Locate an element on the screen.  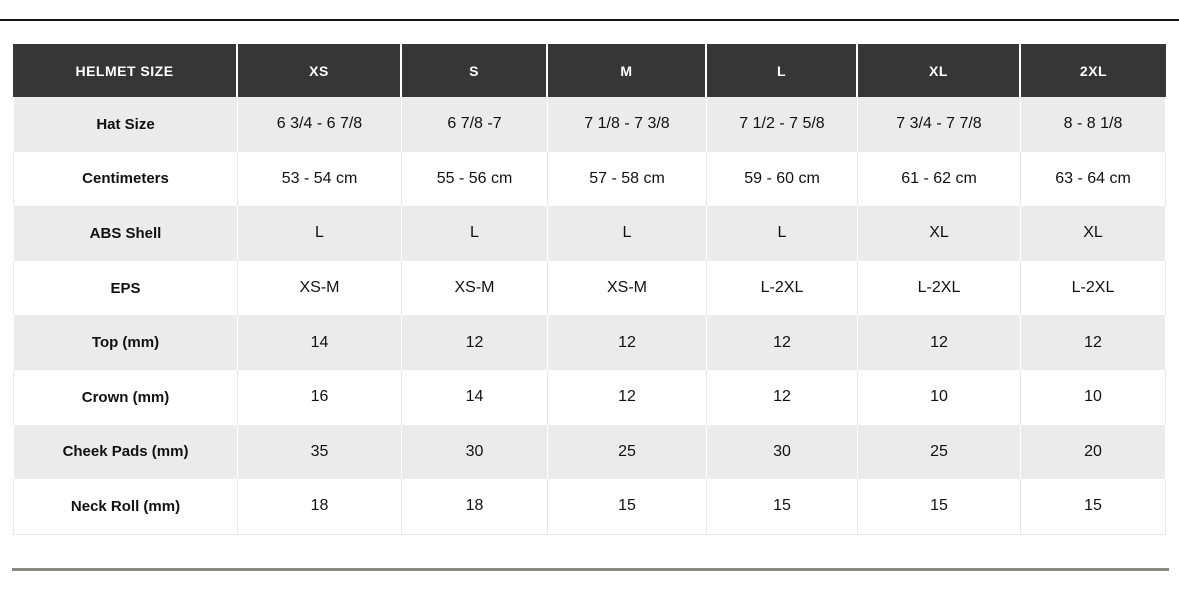
column-header-s: S is located at coordinates (475, 70).